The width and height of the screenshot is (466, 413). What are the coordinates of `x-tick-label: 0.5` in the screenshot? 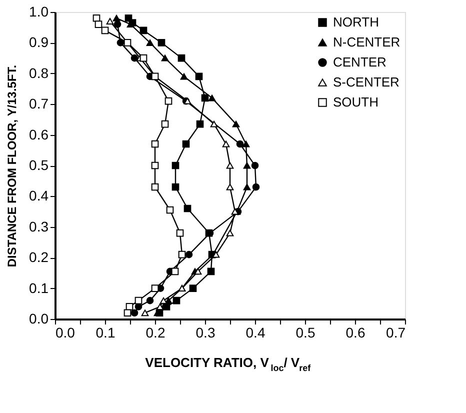 It's located at (306, 332).